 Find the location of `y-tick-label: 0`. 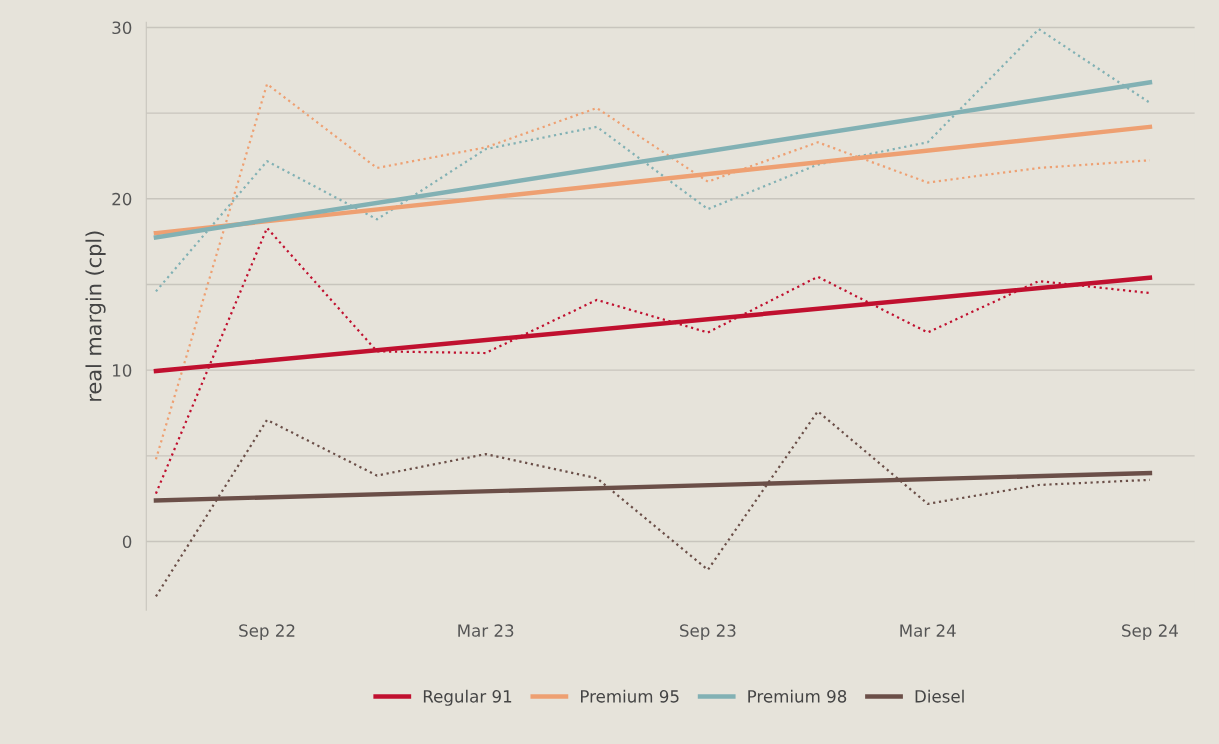

y-tick-label: 0 is located at coordinates (127, 542).